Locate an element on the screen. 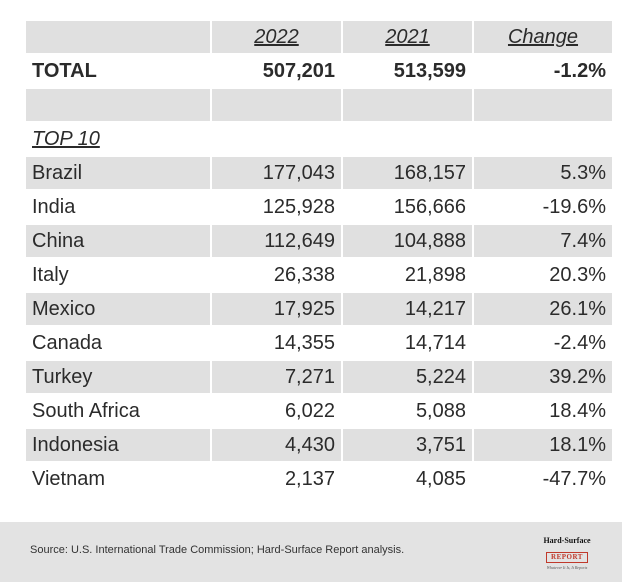 The image size is (622, 582). value-2021-cell: 21,898 is located at coordinates (435, 275).